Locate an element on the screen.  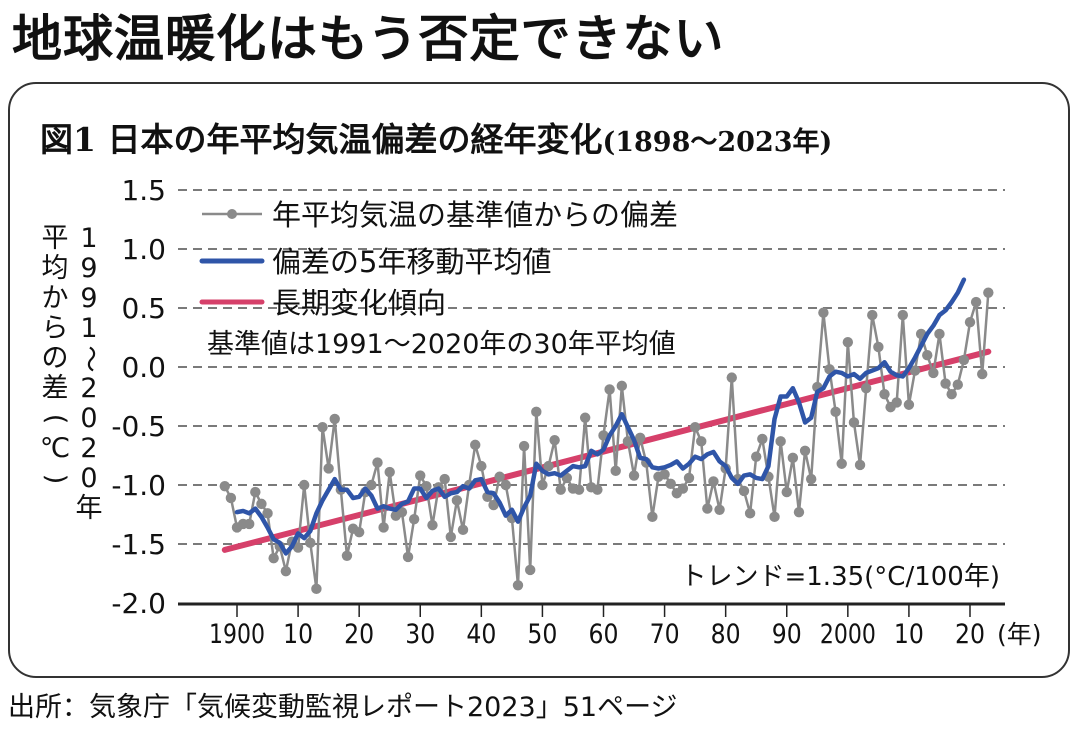
legend-marker-annual is located at coordinates (232, 214).